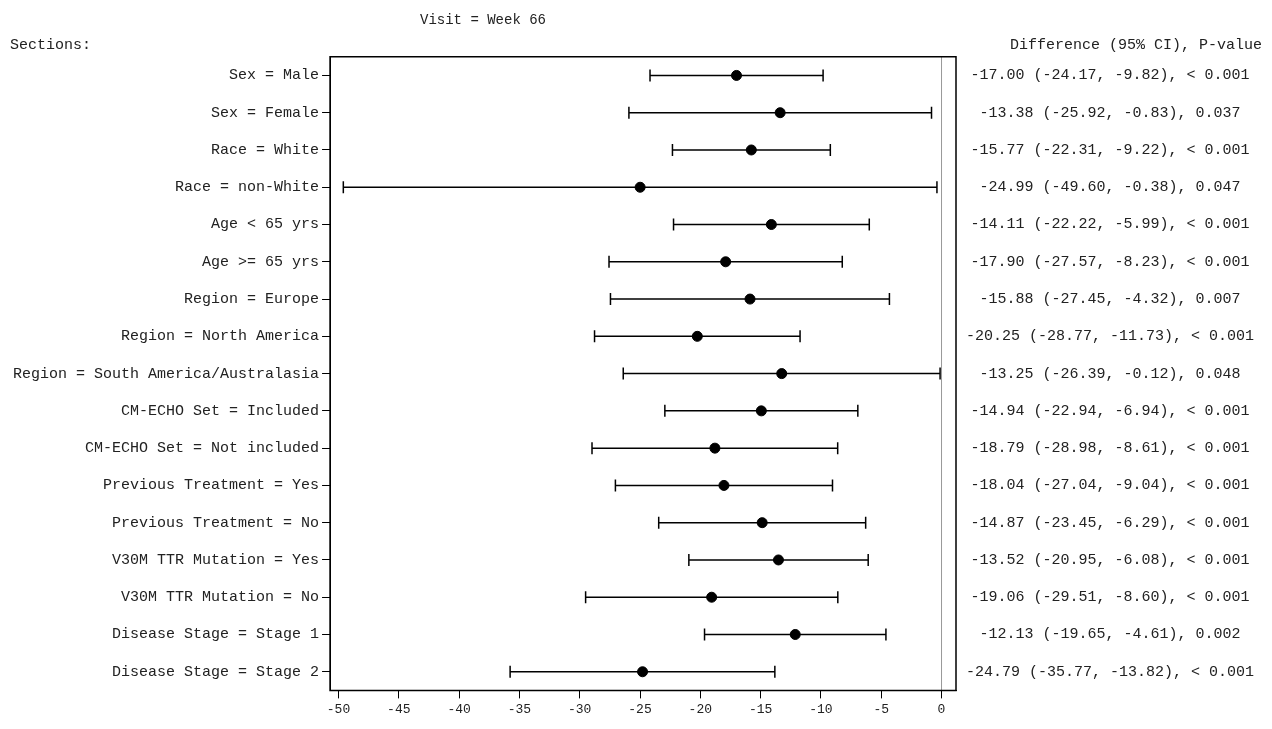 The image size is (1272, 729). What do you see at coordinates (338, 709) in the screenshot?
I see `x-tick-label: -50` at bounding box center [338, 709].